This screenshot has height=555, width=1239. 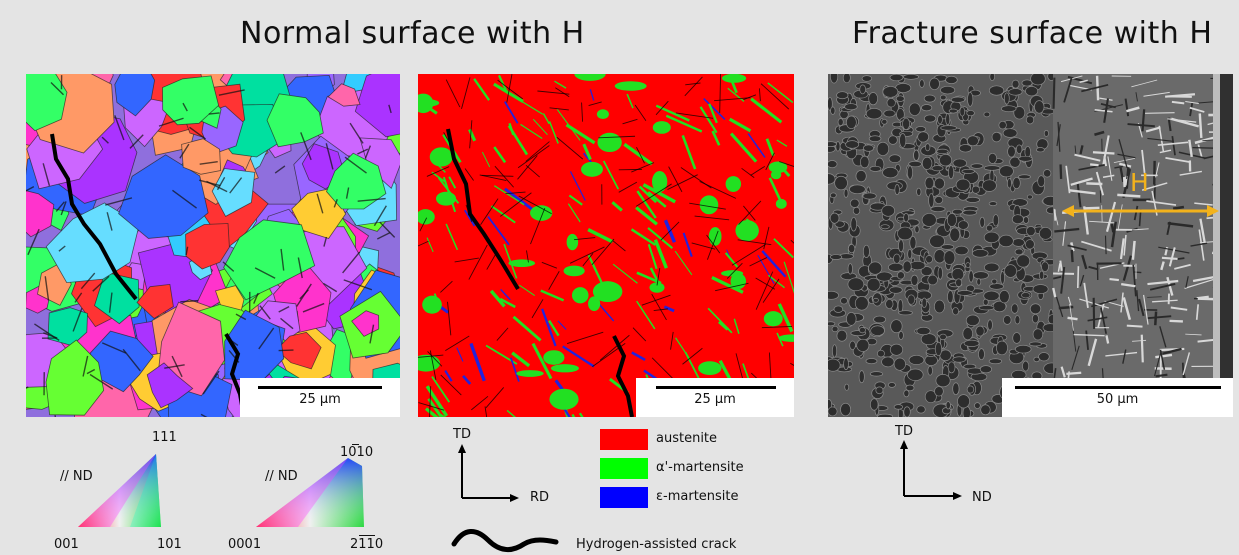 What do you see at coordinates (488, 473) in the screenshot?
I see `map-axes-icon` at bounding box center [488, 473].